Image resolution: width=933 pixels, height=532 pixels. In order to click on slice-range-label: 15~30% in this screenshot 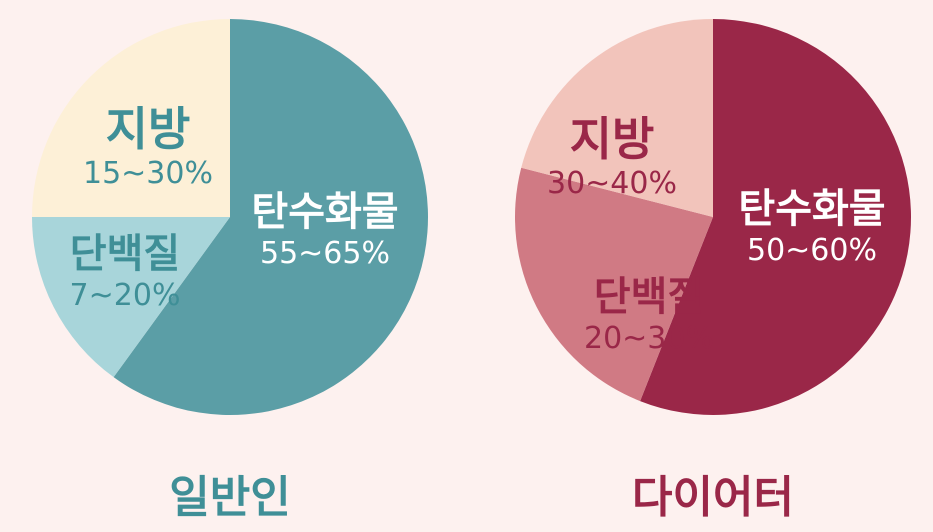, I will do `click(148, 173)`.